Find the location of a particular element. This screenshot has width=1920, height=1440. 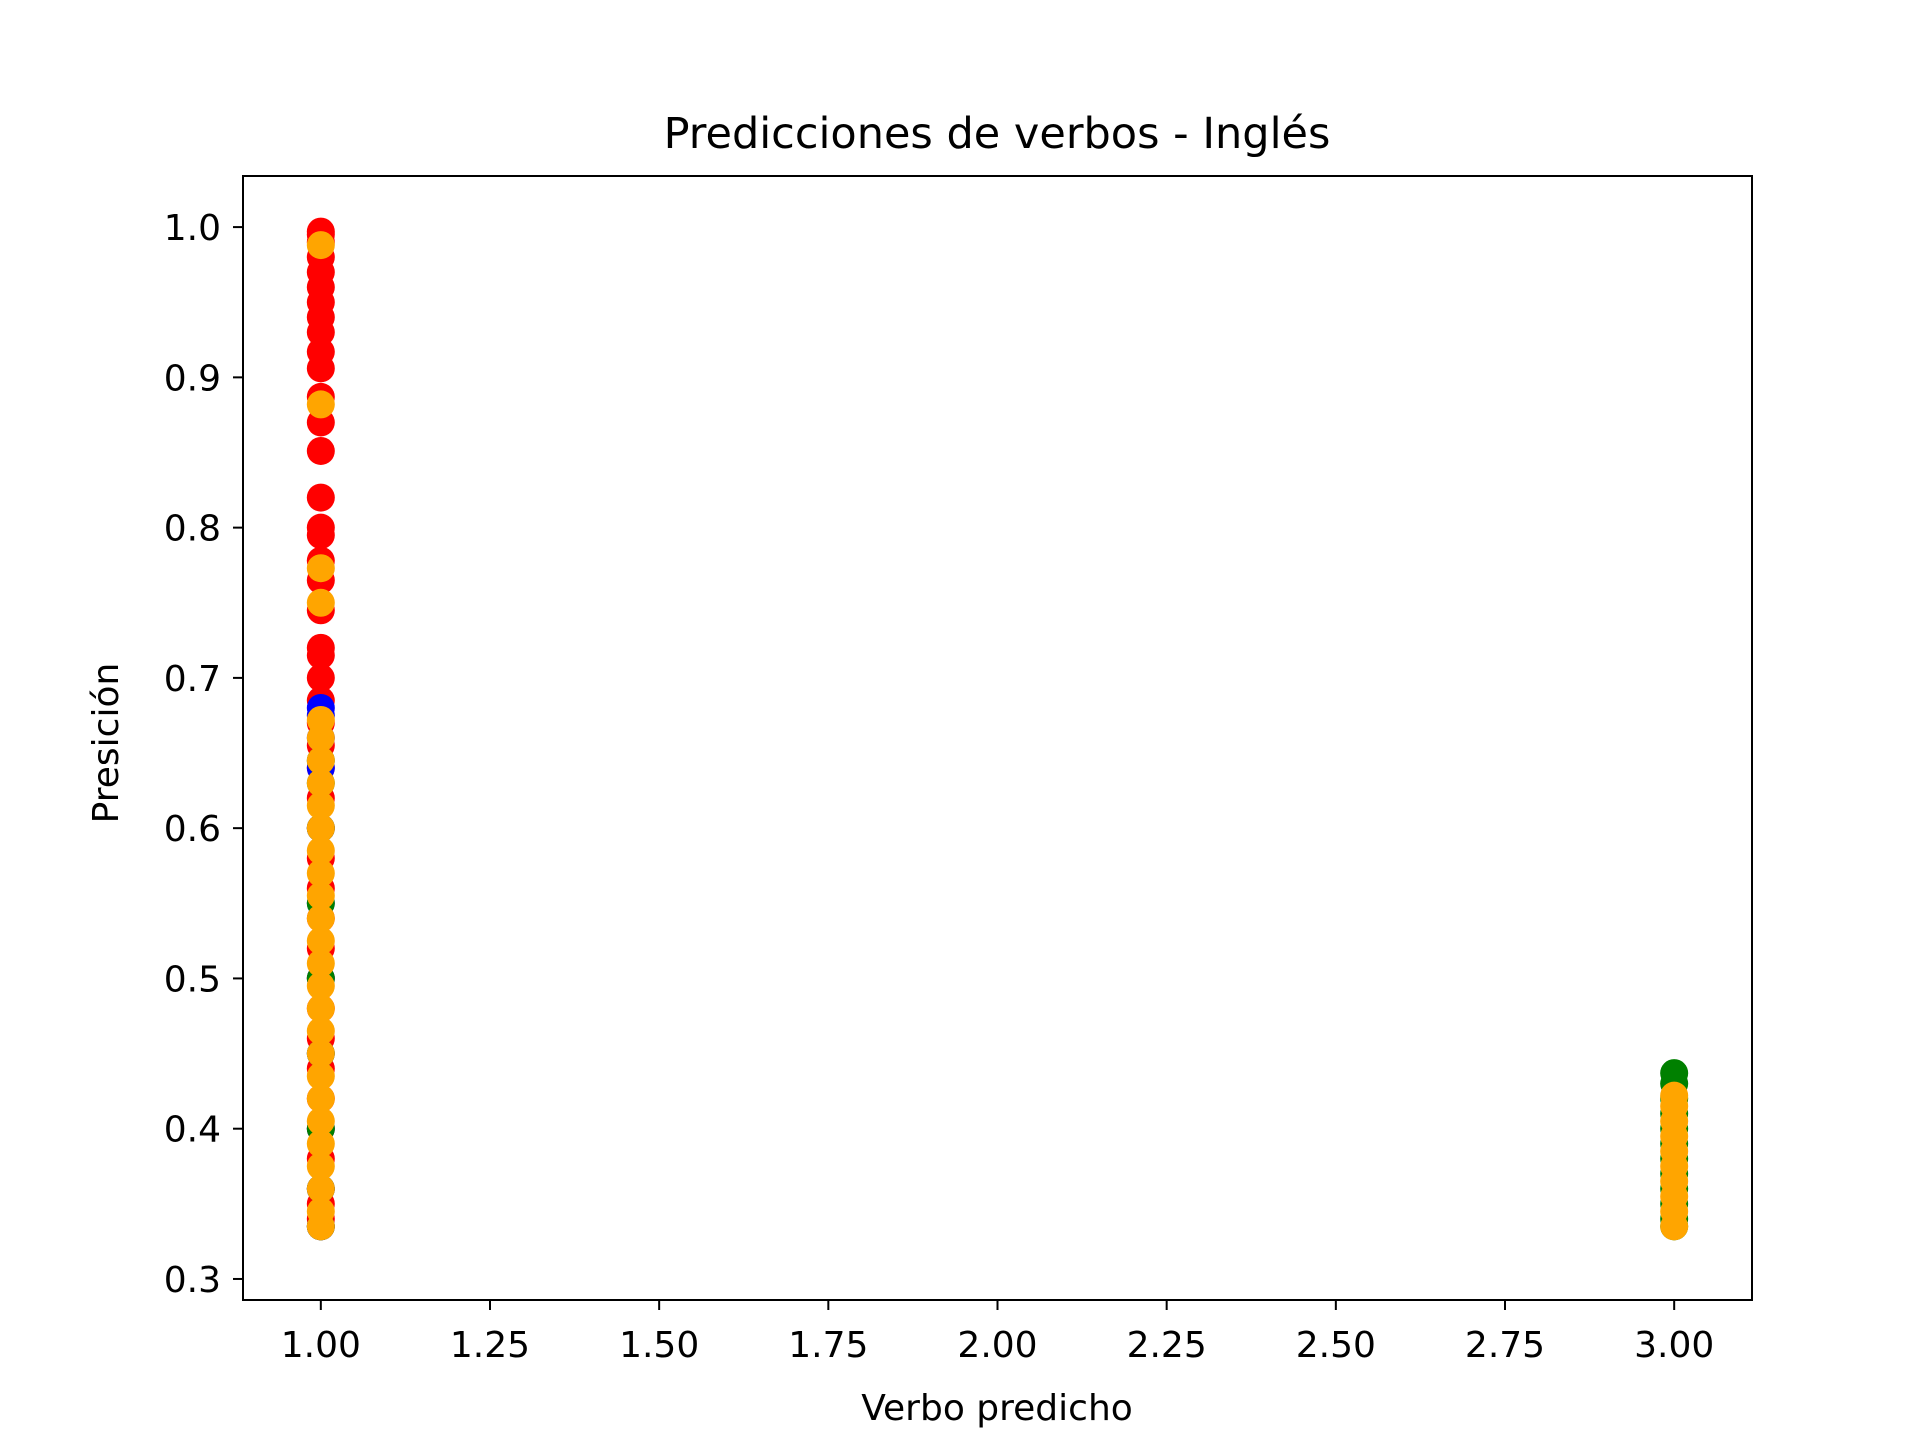

x-tick-label: 2.75 is located at coordinates (1505, 1345).